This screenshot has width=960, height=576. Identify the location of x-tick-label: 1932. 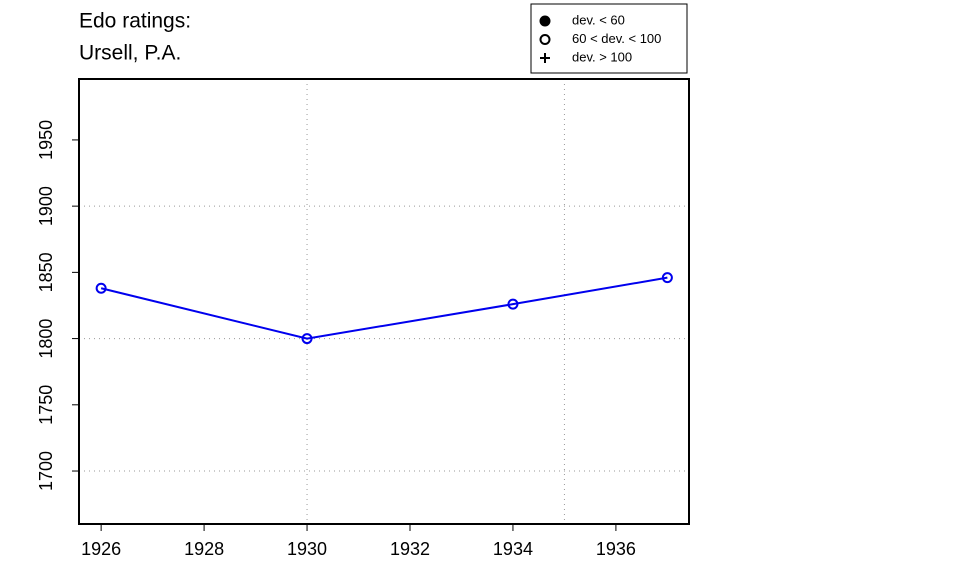
(410, 549).